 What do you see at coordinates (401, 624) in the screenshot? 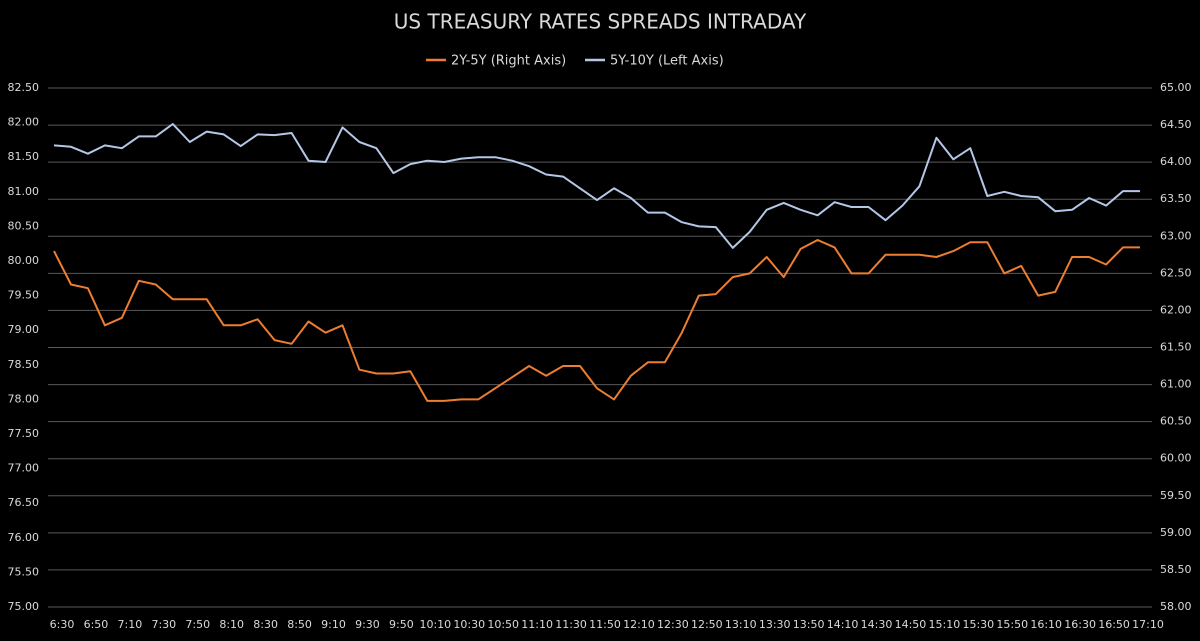
I see `x-tick-label: 9:50` at bounding box center [401, 624].